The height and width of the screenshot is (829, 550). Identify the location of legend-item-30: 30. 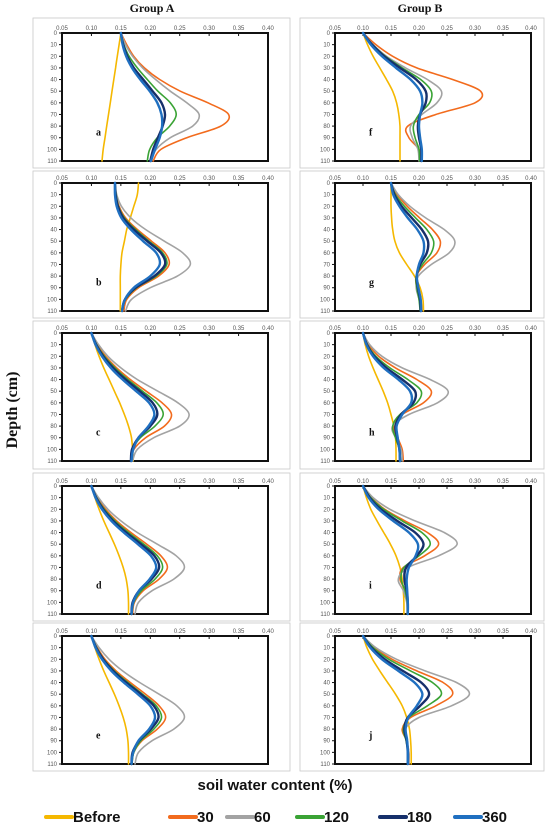
(191, 817).